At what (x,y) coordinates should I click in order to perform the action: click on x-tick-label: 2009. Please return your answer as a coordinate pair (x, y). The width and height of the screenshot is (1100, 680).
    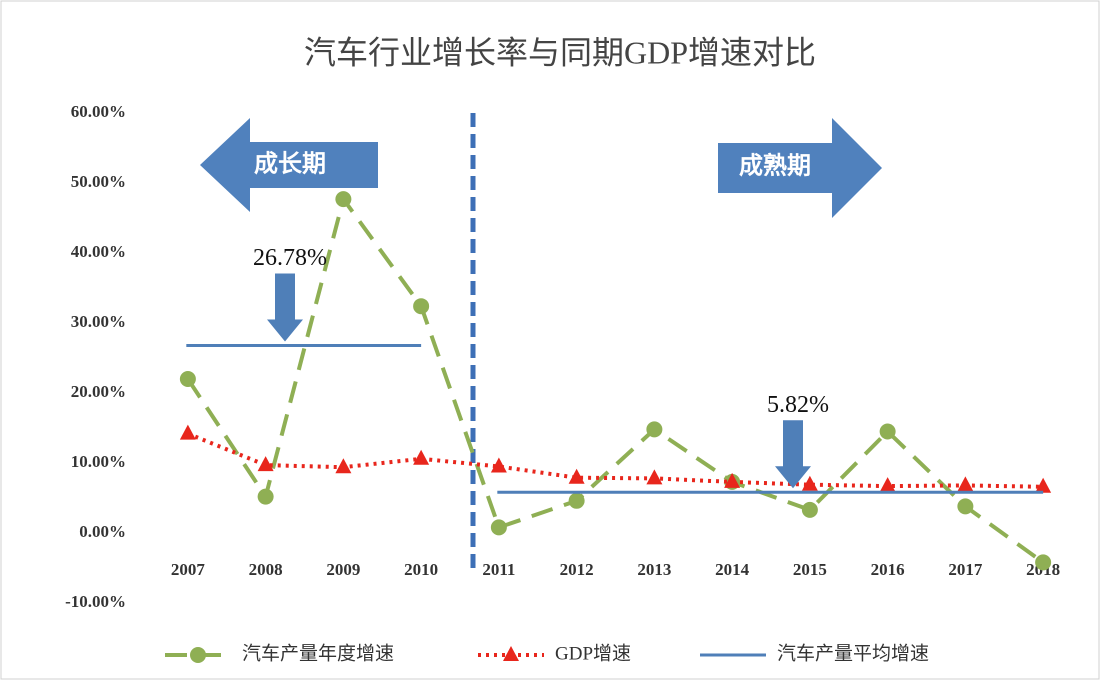
    Looking at the image, I should click on (343, 569).